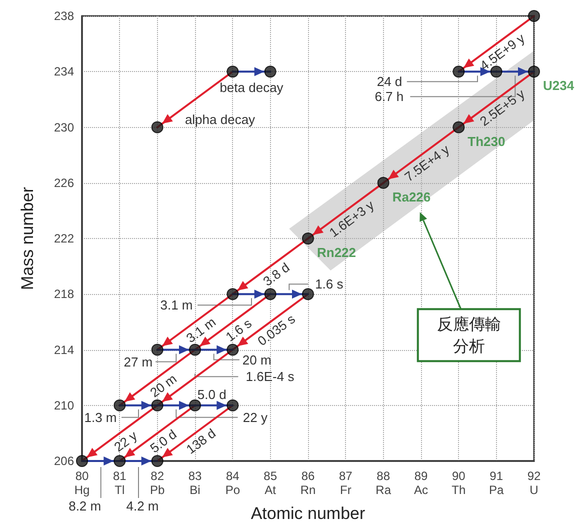  I want to click on x-axis-title: Atomic number, so click(308, 513).